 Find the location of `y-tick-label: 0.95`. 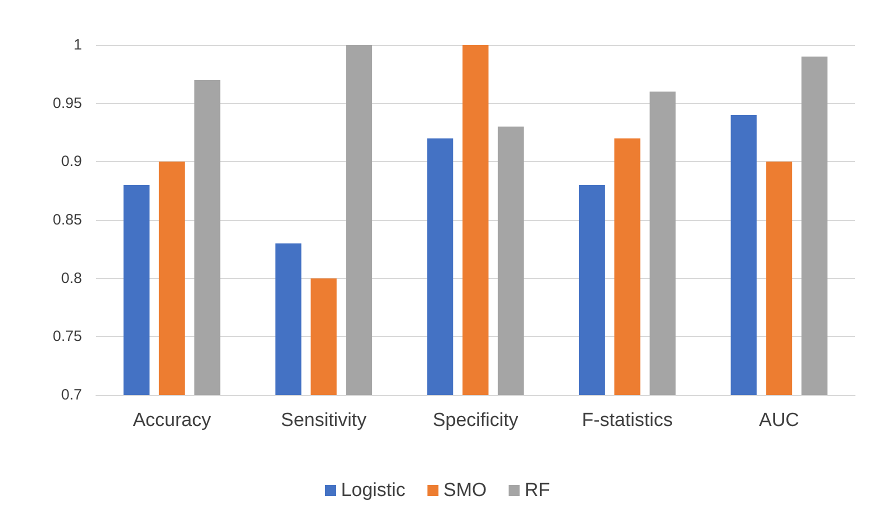

y-tick-label: 0.95 is located at coordinates (67, 103).